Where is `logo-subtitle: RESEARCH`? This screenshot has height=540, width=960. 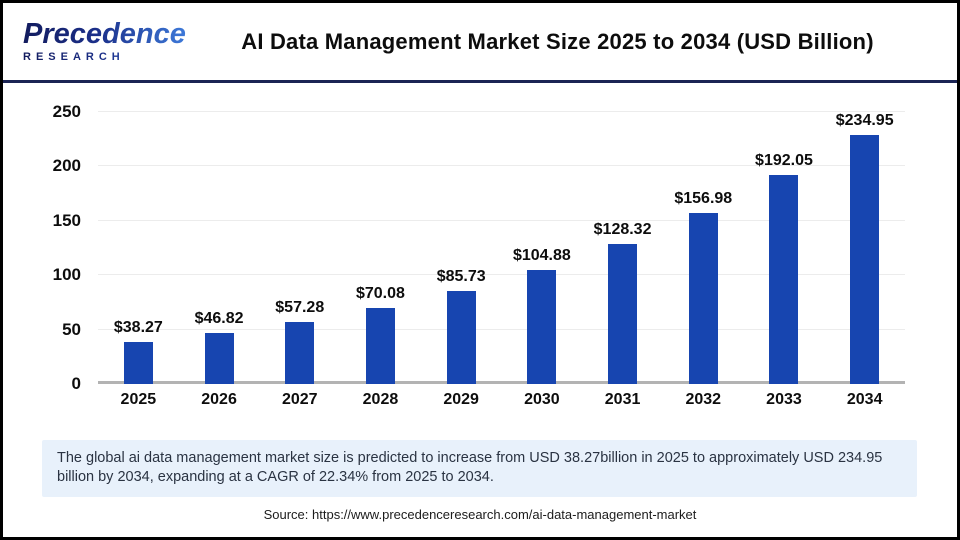
logo-subtitle: RESEARCH is located at coordinates (105, 57).